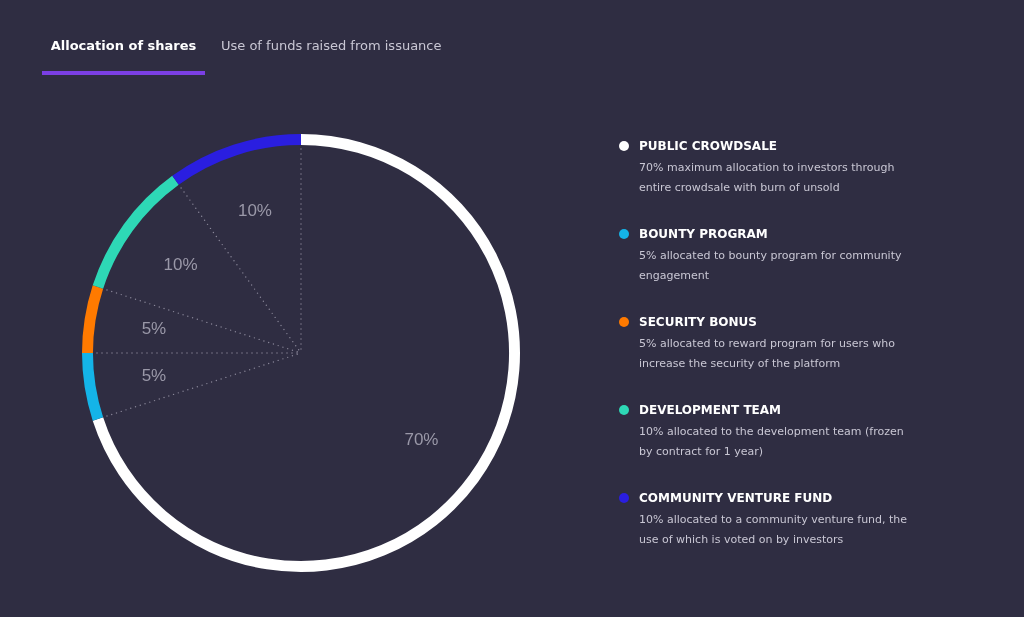  What do you see at coordinates (698, 322) in the screenshot?
I see `legend-label: SECURITY BONUS` at bounding box center [698, 322].